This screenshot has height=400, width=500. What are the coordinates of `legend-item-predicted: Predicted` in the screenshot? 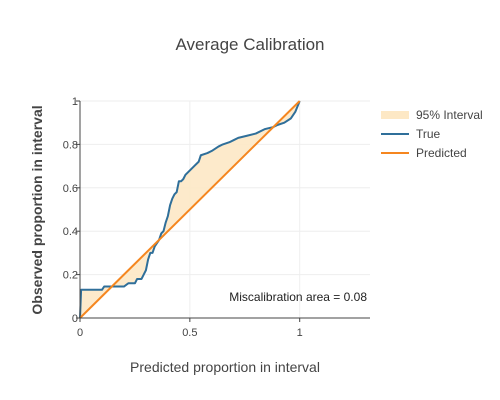 It's located at (424, 153).